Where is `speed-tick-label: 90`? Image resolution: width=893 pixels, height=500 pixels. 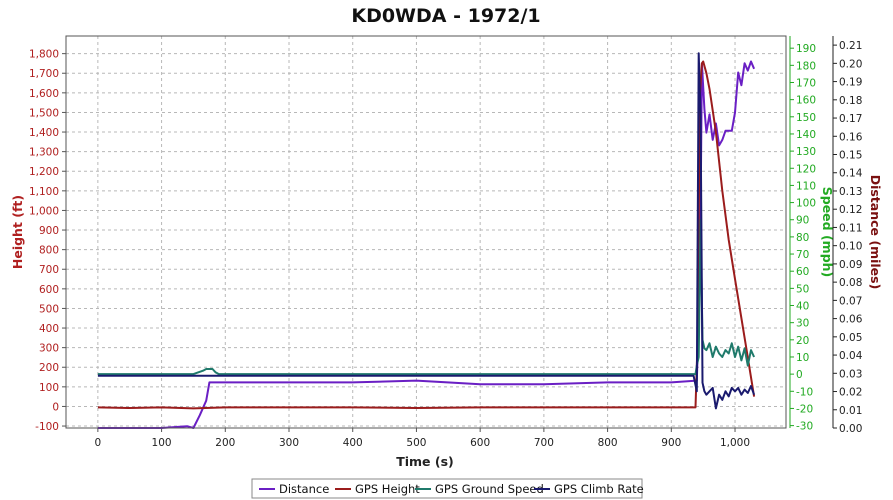 speed-tick-label: 90 is located at coordinates (802, 221).